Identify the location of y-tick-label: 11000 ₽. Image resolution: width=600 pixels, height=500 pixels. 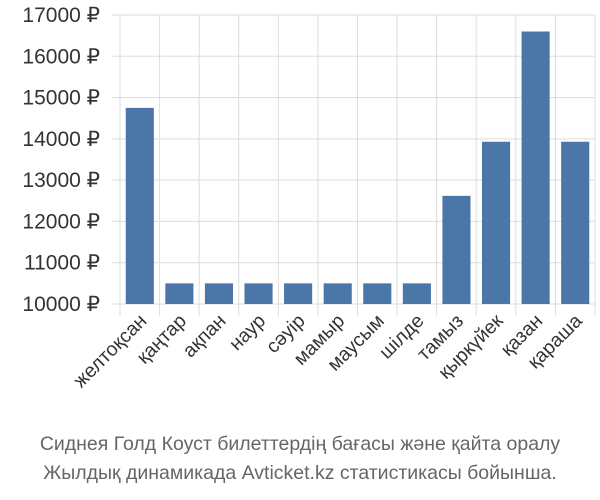
(62, 263).